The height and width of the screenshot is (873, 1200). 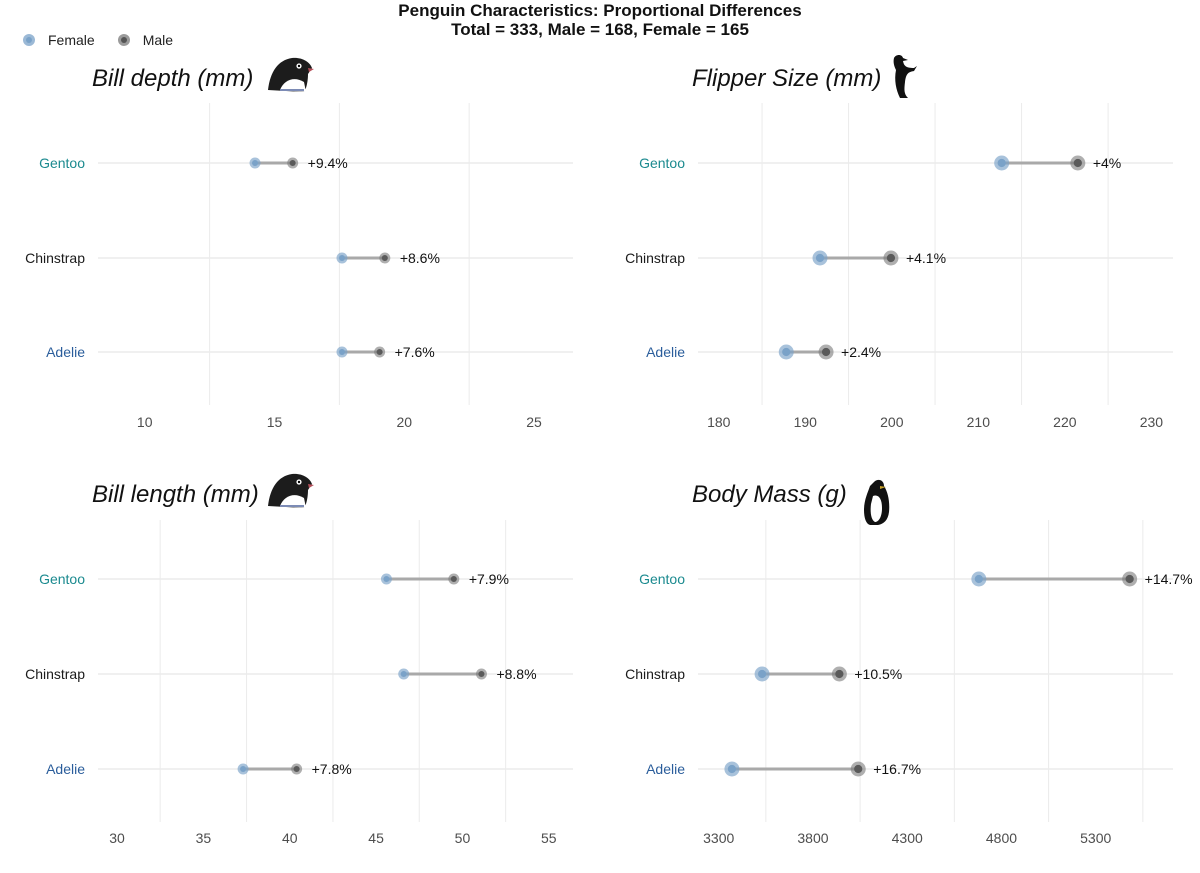 What do you see at coordinates (534, 422) in the screenshot?
I see `x-tick-label: 25` at bounding box center [534, 422].